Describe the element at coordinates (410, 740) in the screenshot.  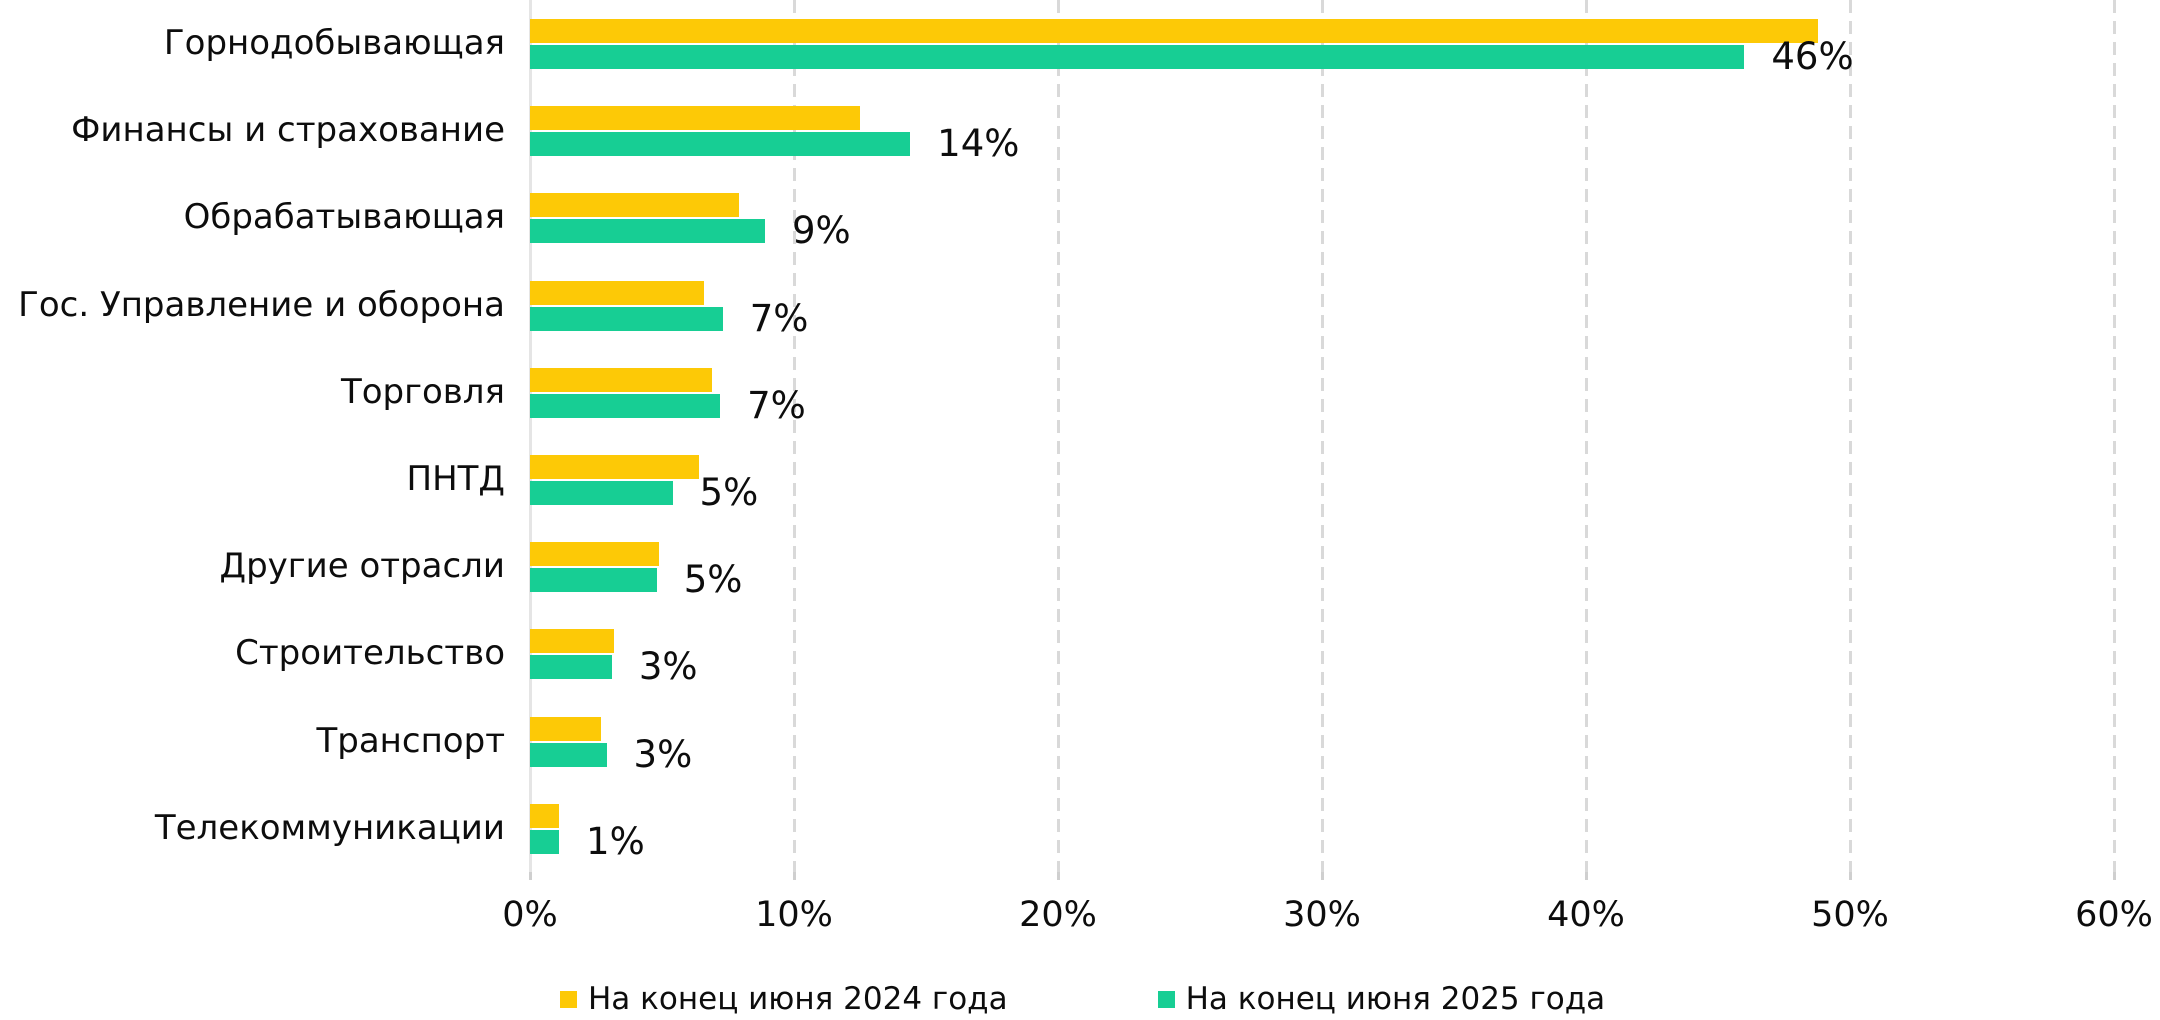
I see `category-label: Транспорт` at that location.